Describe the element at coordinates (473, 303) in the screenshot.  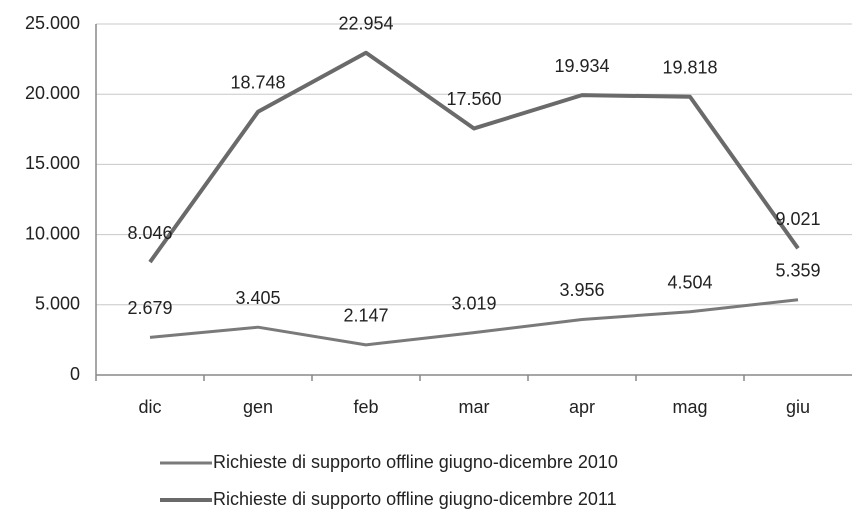
I see `data-label: 3.019` at that location.